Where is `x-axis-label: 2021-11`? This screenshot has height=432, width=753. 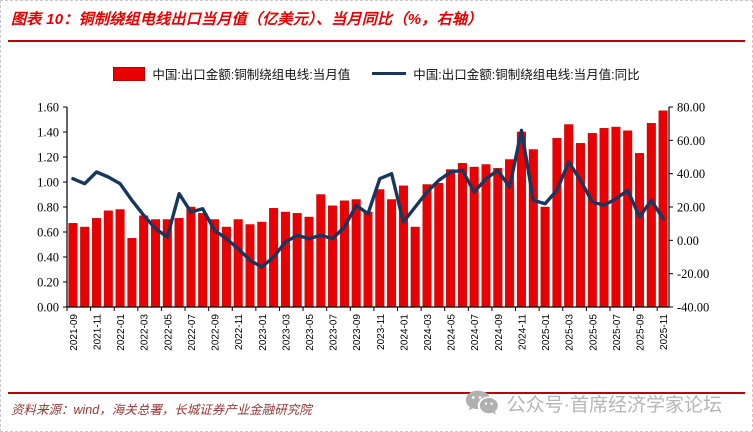 x-axis-label: 2021-11 is located at coordinates (98, 332).